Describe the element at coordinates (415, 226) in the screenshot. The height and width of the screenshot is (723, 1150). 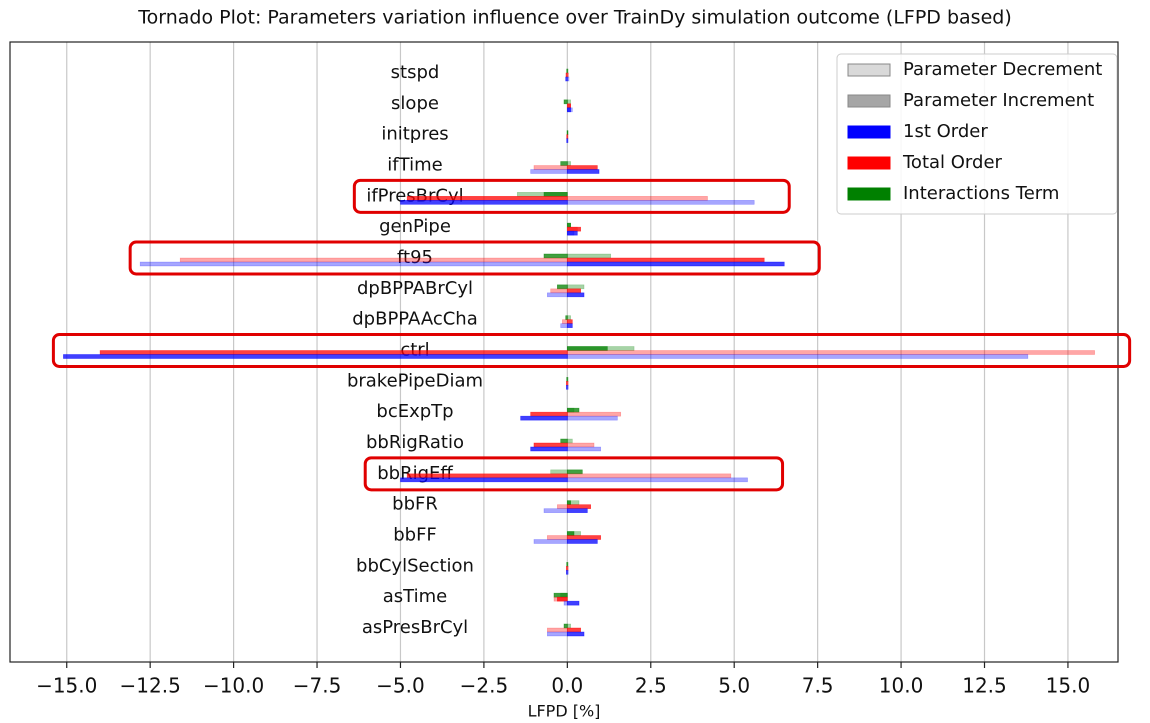
I see `category-label: genPipe` at that location.